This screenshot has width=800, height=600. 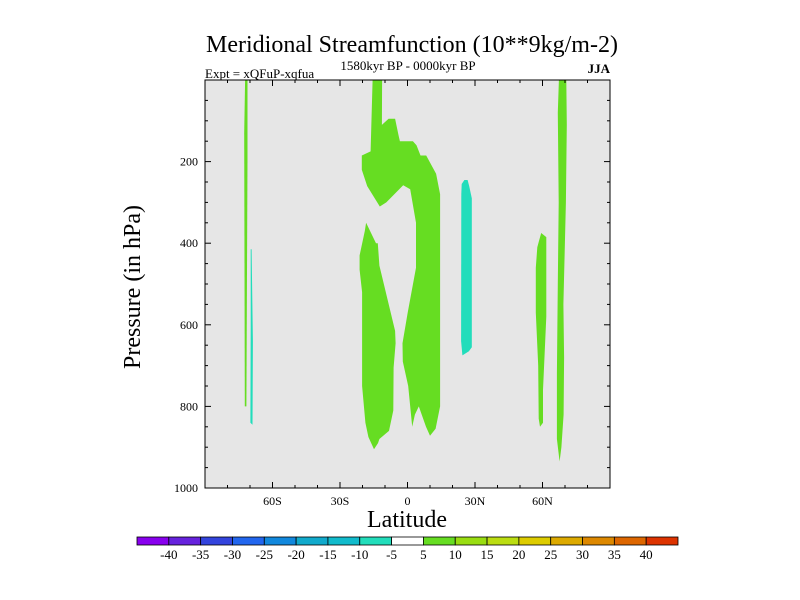 I want to click on colorbar-label: -30, so click(x=232, y=554).